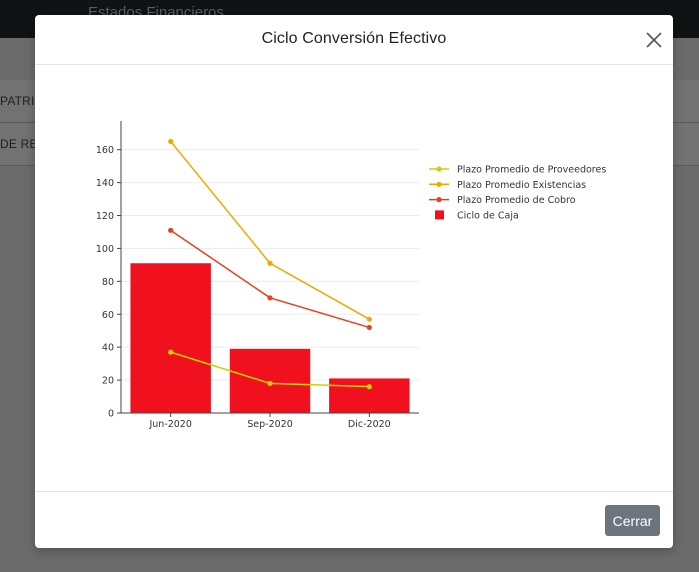  What do you see at coordinates (22, 101) in the screenshot?
I see `background-row-label: PATRIM` at bounding box center [22, 101].